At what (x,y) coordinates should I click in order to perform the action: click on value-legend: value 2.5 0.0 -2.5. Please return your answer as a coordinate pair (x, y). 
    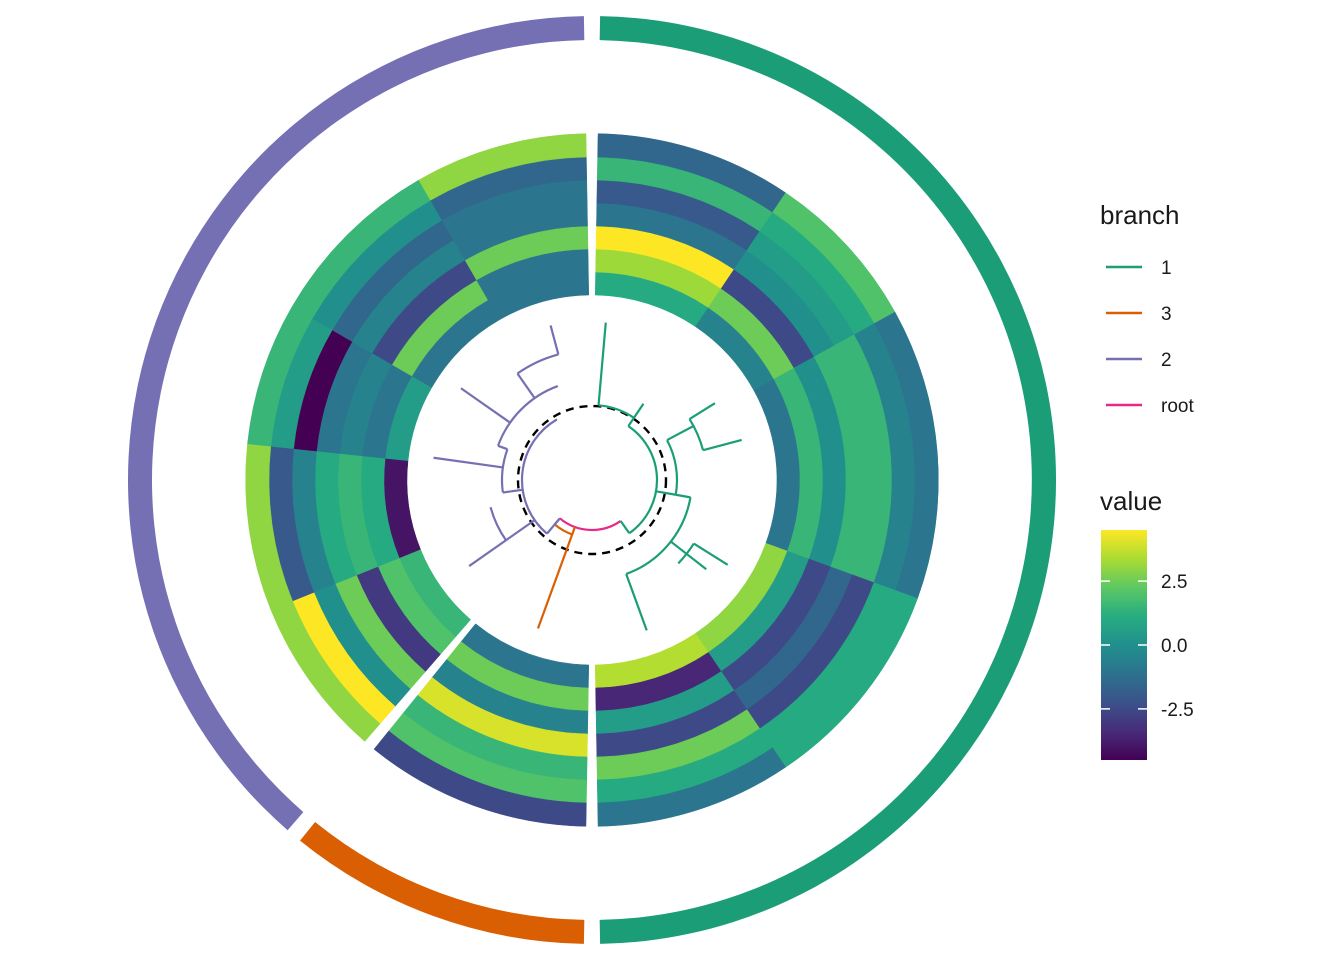
    Looking at the image, I should click on (1147, 623).